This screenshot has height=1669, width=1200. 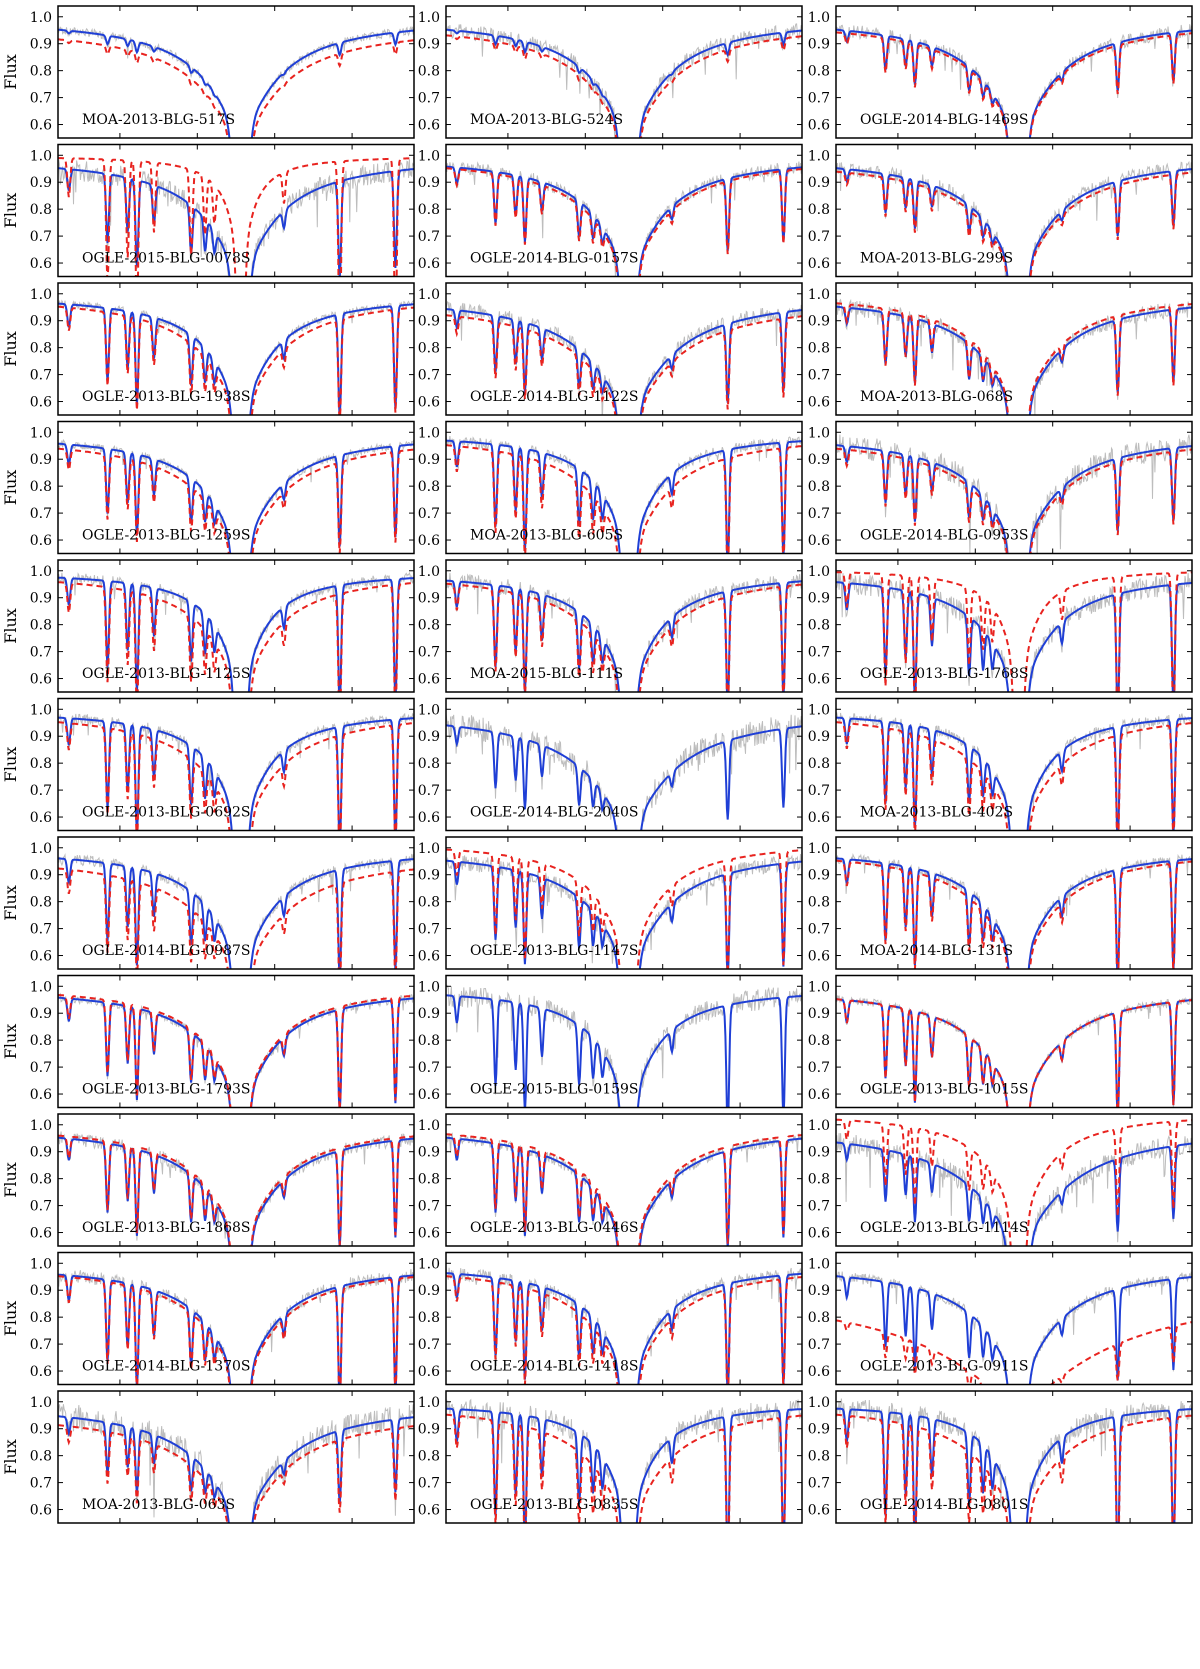 I want to click on star-label: OGLE-2013-BLG-1938S, so click(x=166, y=397).